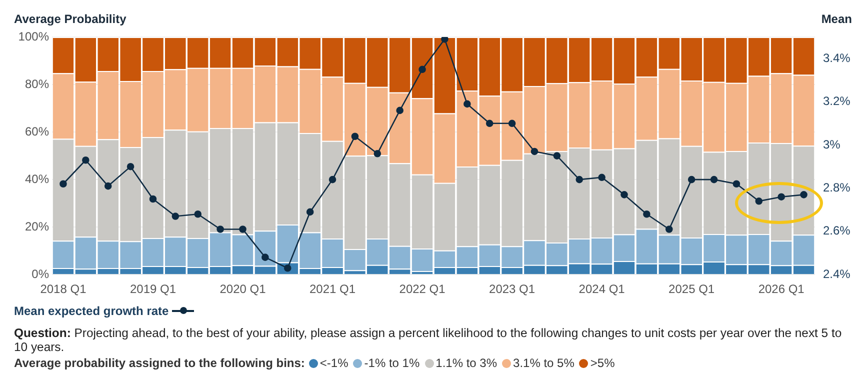  What do you see at coordinates (512, 289) in the screenshot?
I see `x-tick-label: 2023 Q1` at bounding box center [512, 289].